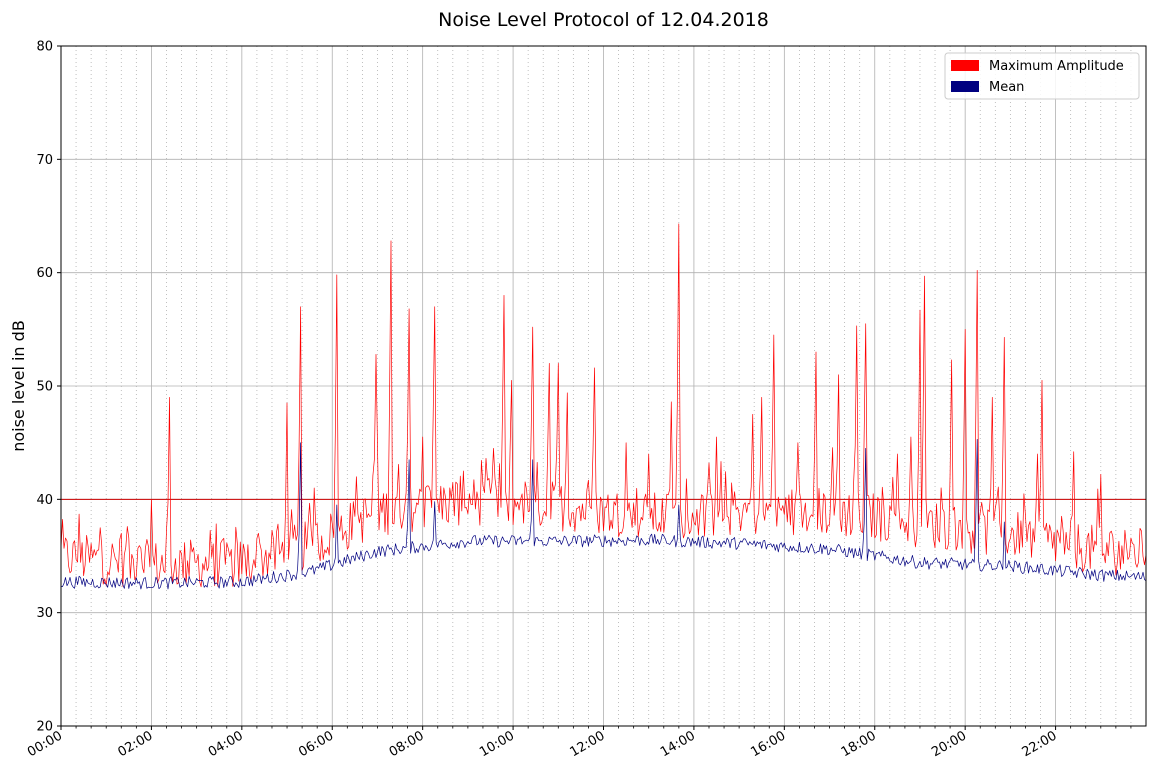  What do you see at coordinates (1006, 87) in the screenshot?
I see `legend-label-mean: Mean` at bounding box center [1006, 87].